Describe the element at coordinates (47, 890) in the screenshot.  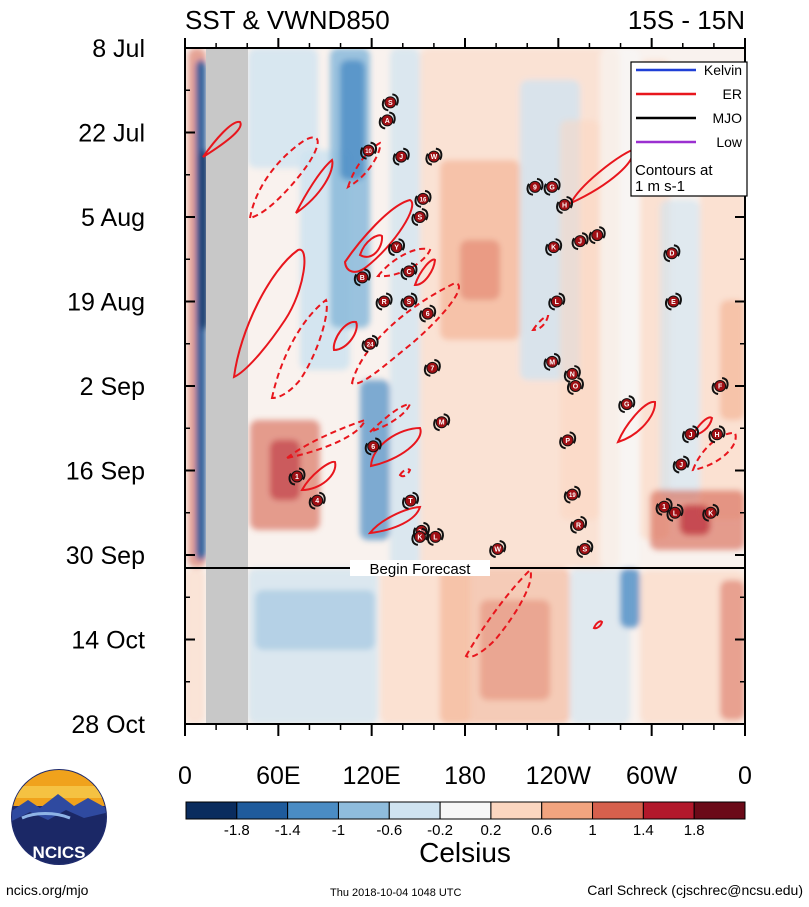
I see `footer-url: ncics.org/mjo` at that location.